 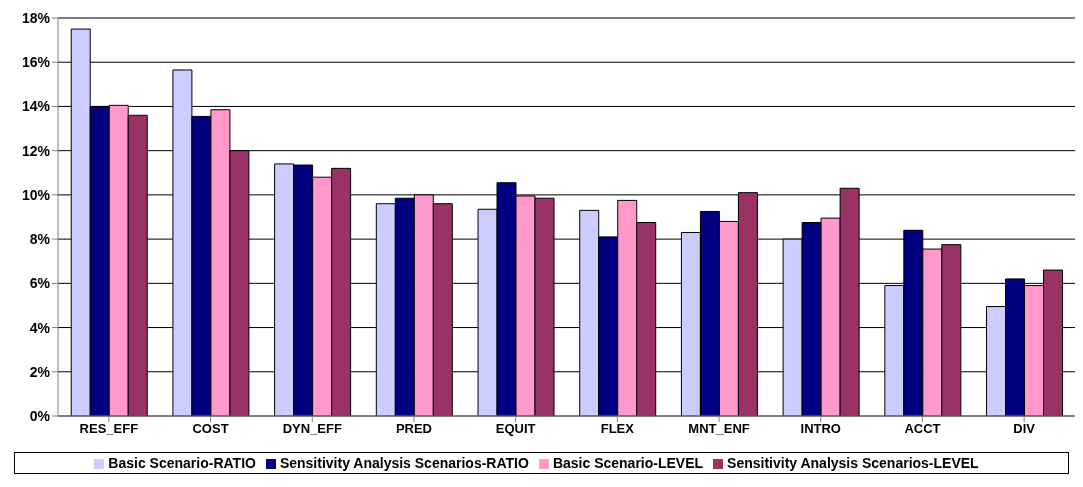 What do you see at coordinates (182, 463) in the screenshot?
I see `legend-label: Basic Scenario-RATIO` at bounding box center [182, 463].